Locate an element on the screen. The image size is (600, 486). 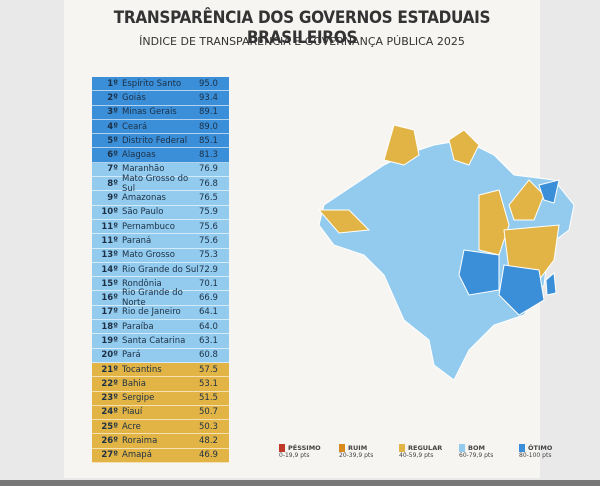
legend-item: BOM 60-79,9 pts is located at coordinates (483, 452).